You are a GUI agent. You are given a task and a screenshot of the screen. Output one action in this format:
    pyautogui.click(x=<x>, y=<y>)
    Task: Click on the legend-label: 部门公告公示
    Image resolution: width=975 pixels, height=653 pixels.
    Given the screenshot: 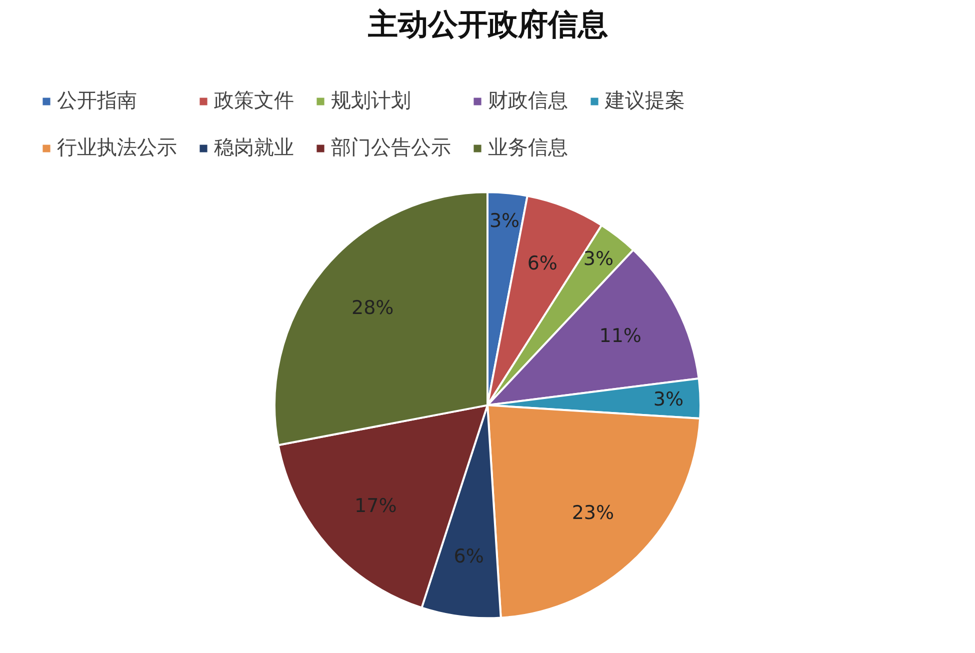 What is the action you would take?
    pyautogui.click(x=391, y=147)
    